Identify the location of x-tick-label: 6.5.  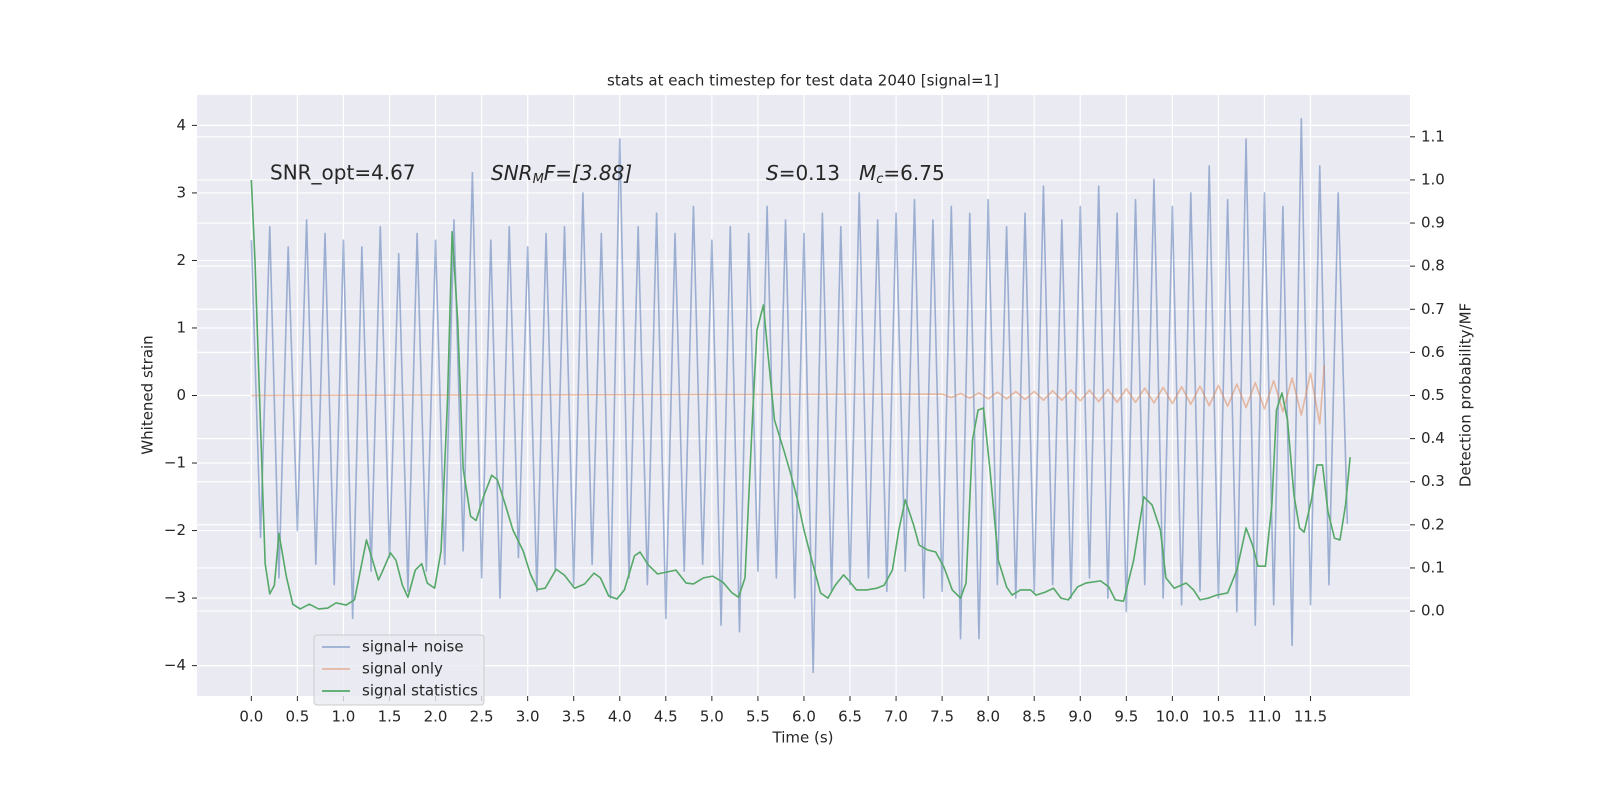
(850, 717).